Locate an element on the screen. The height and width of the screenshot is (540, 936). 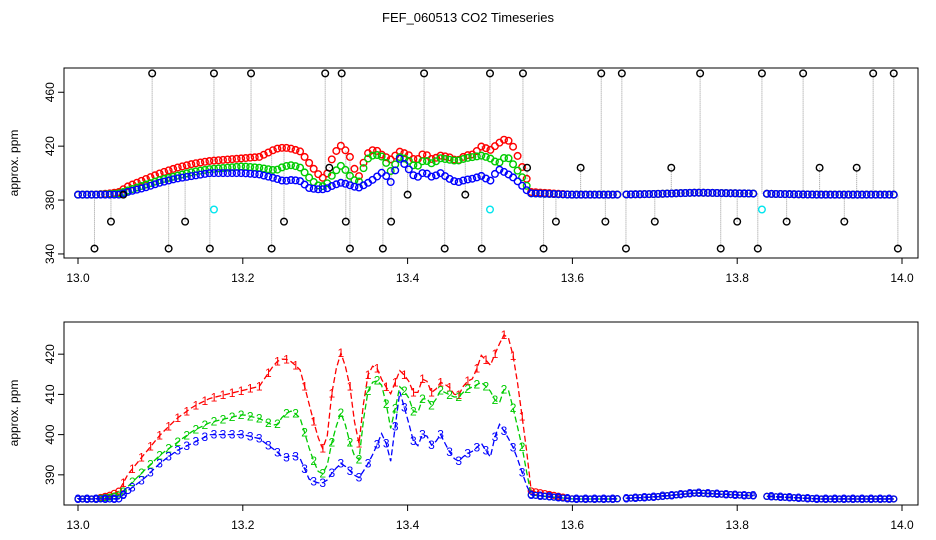
y-tick-label: 410 is located at coordinates (50, 394).